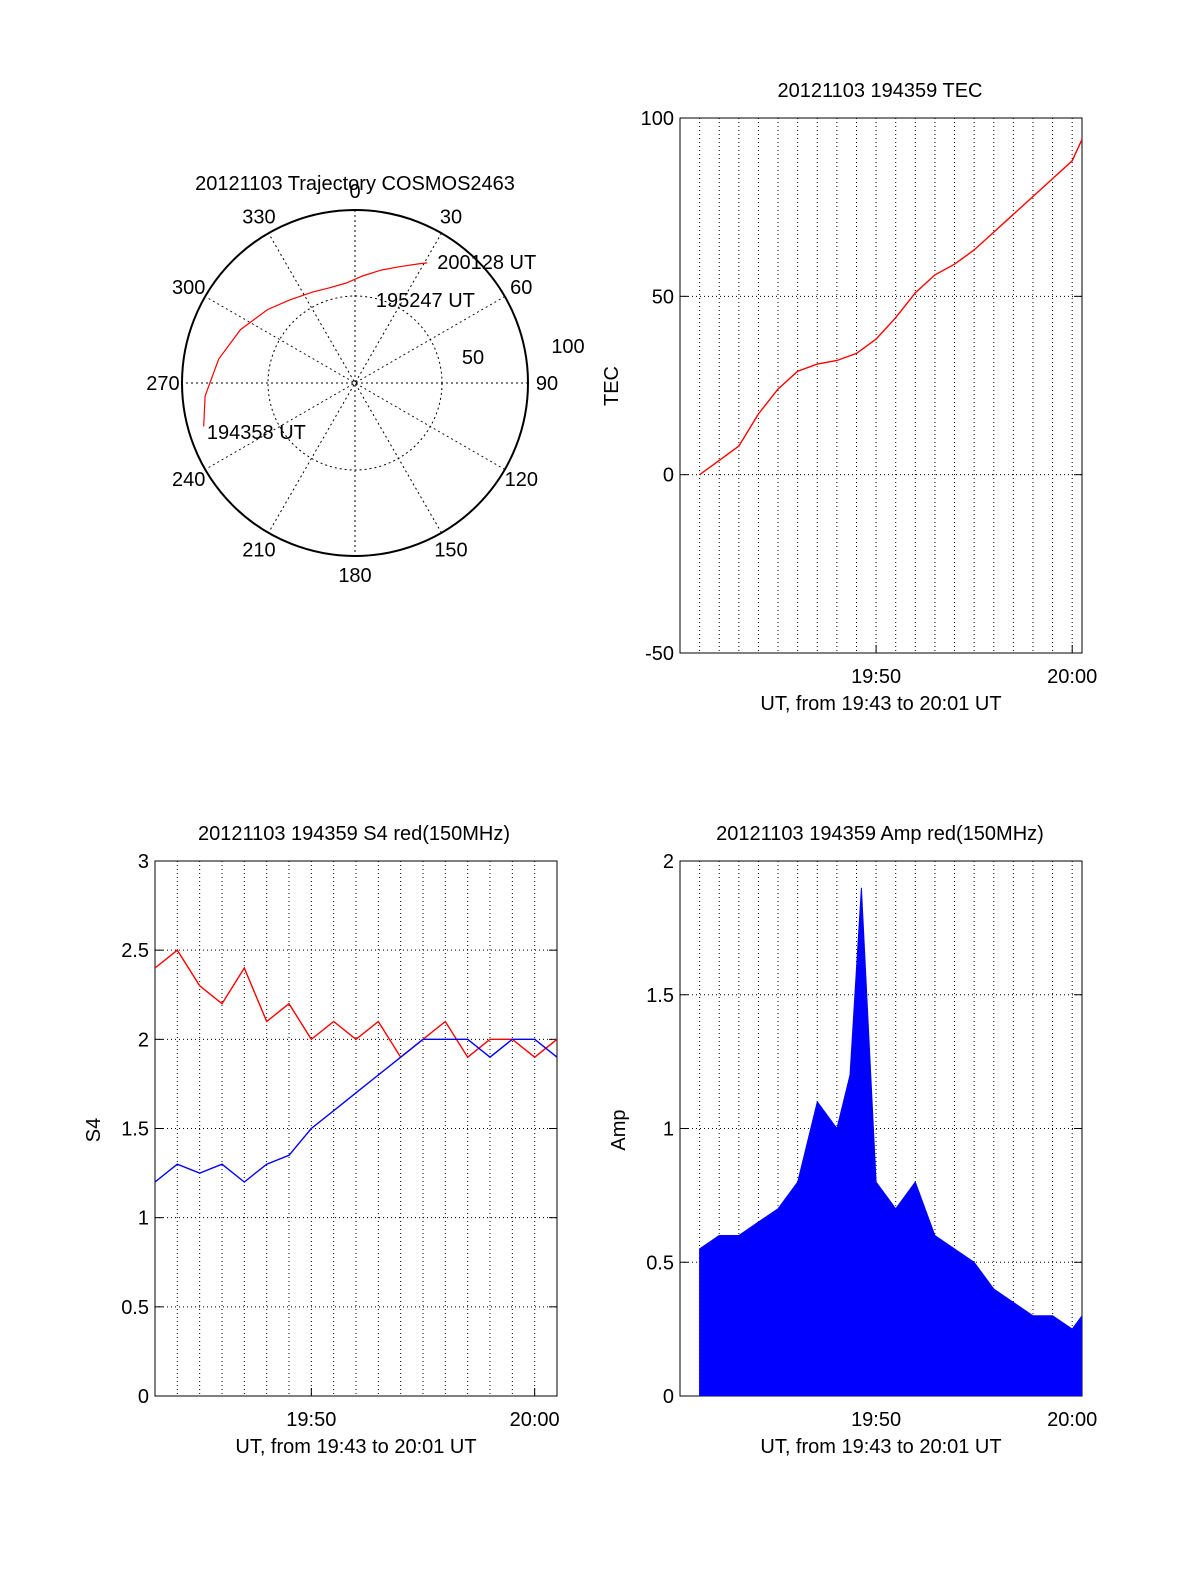 The width and height of the screenshot is (1200, 1575). I want to click on trajectory-title: 20121103 Trajectory COSMOS2463, so click(355, 184).